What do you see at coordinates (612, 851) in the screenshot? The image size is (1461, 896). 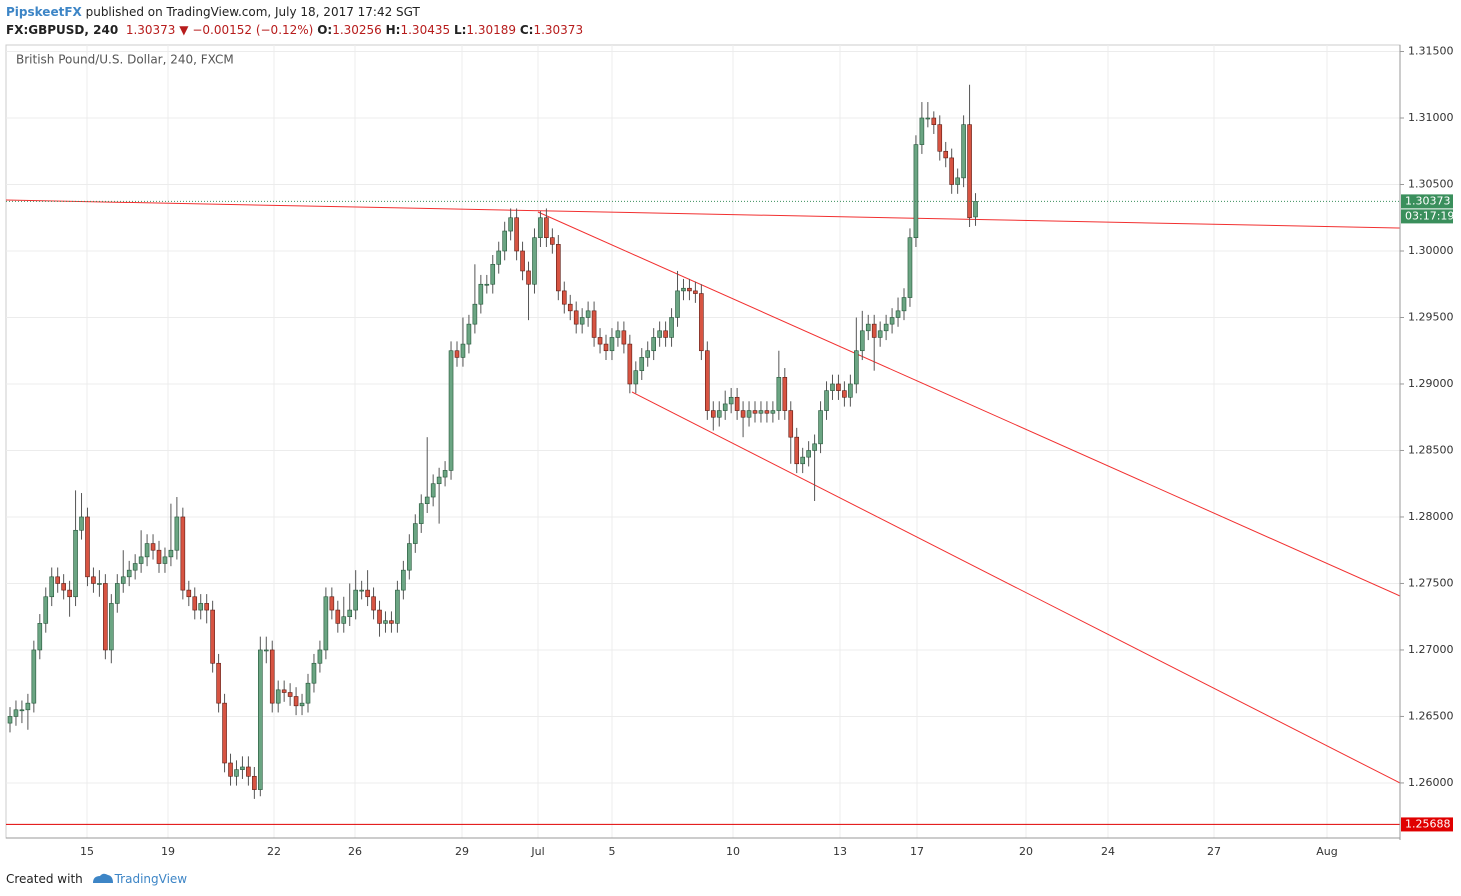 I see `x-tick-label: 5` at bounding box center [612, 851].